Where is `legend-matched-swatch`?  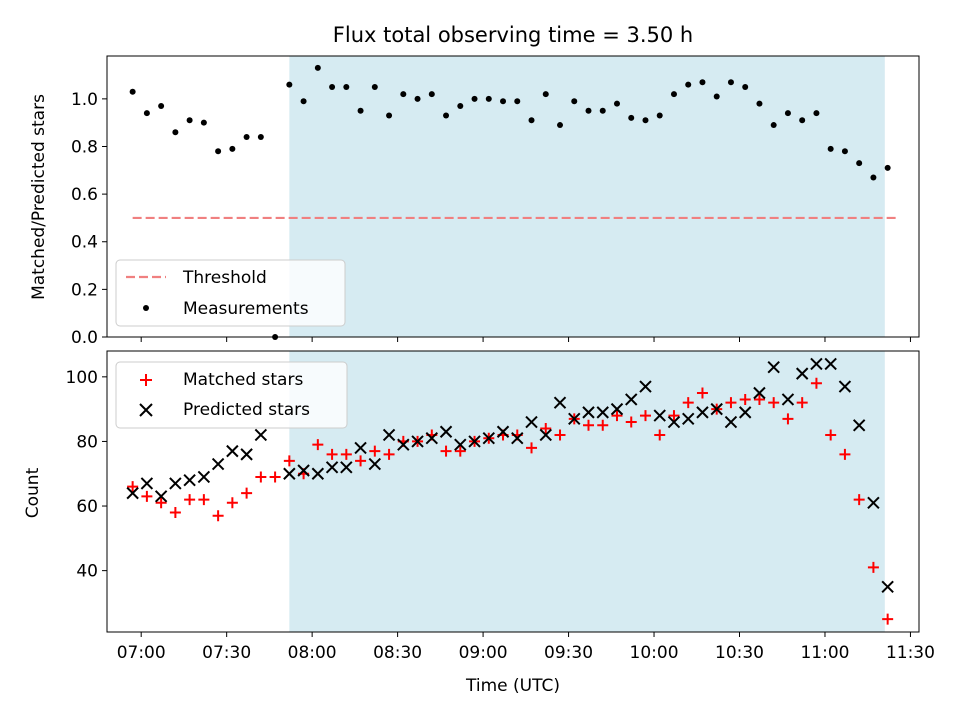
legend-matched-swatch is located at coordinates (146, 380).